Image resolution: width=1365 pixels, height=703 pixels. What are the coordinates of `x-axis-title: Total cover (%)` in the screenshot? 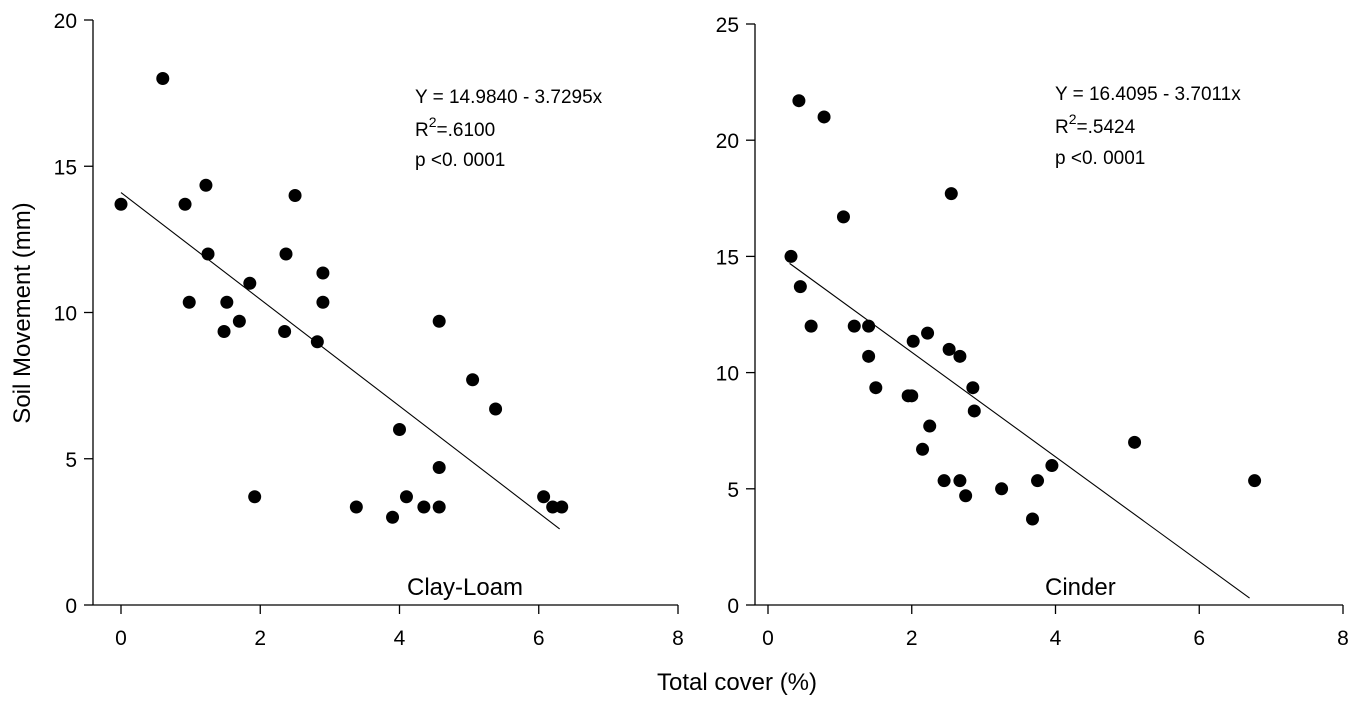 It's located at (737, 682).